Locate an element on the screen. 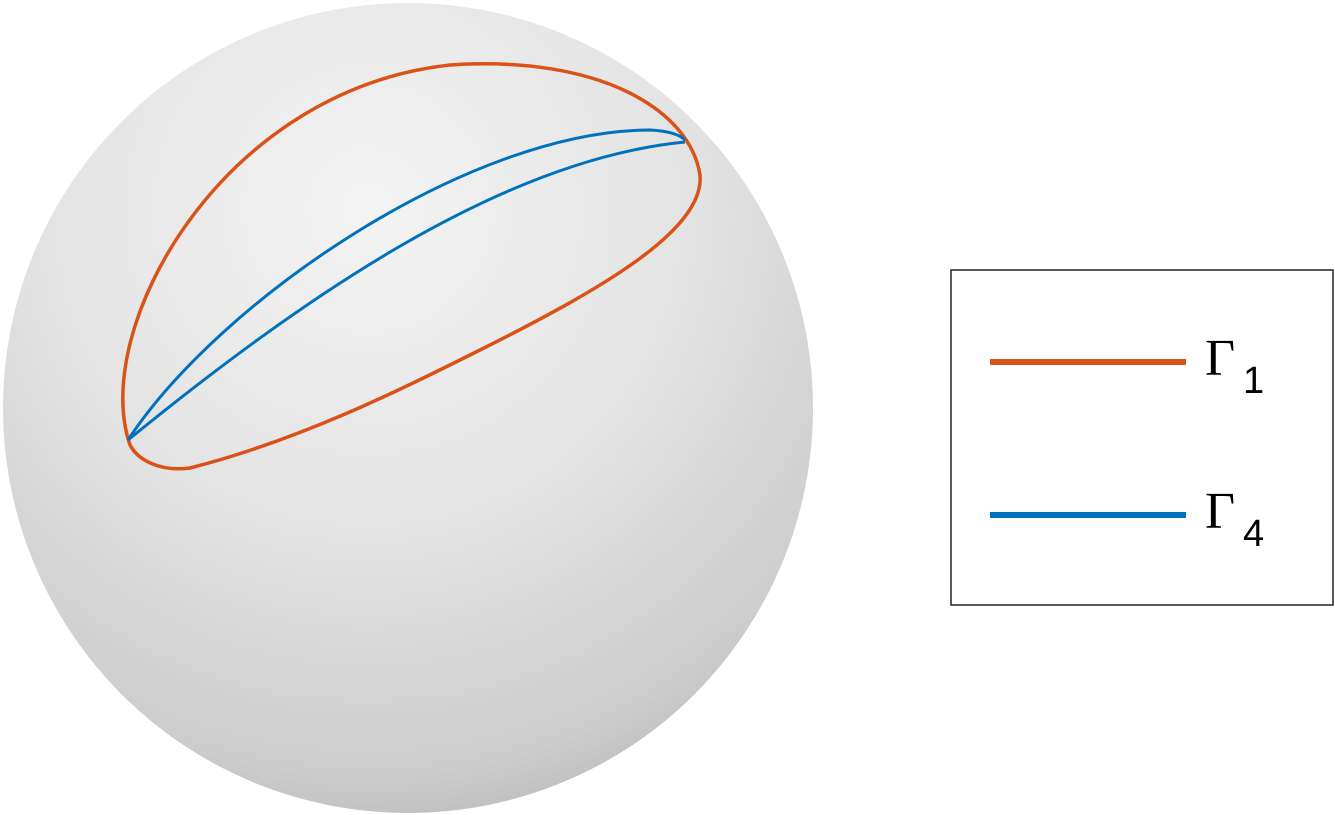 The image size is (1335, 815). legend-box is located at coordinates (1142, 437).